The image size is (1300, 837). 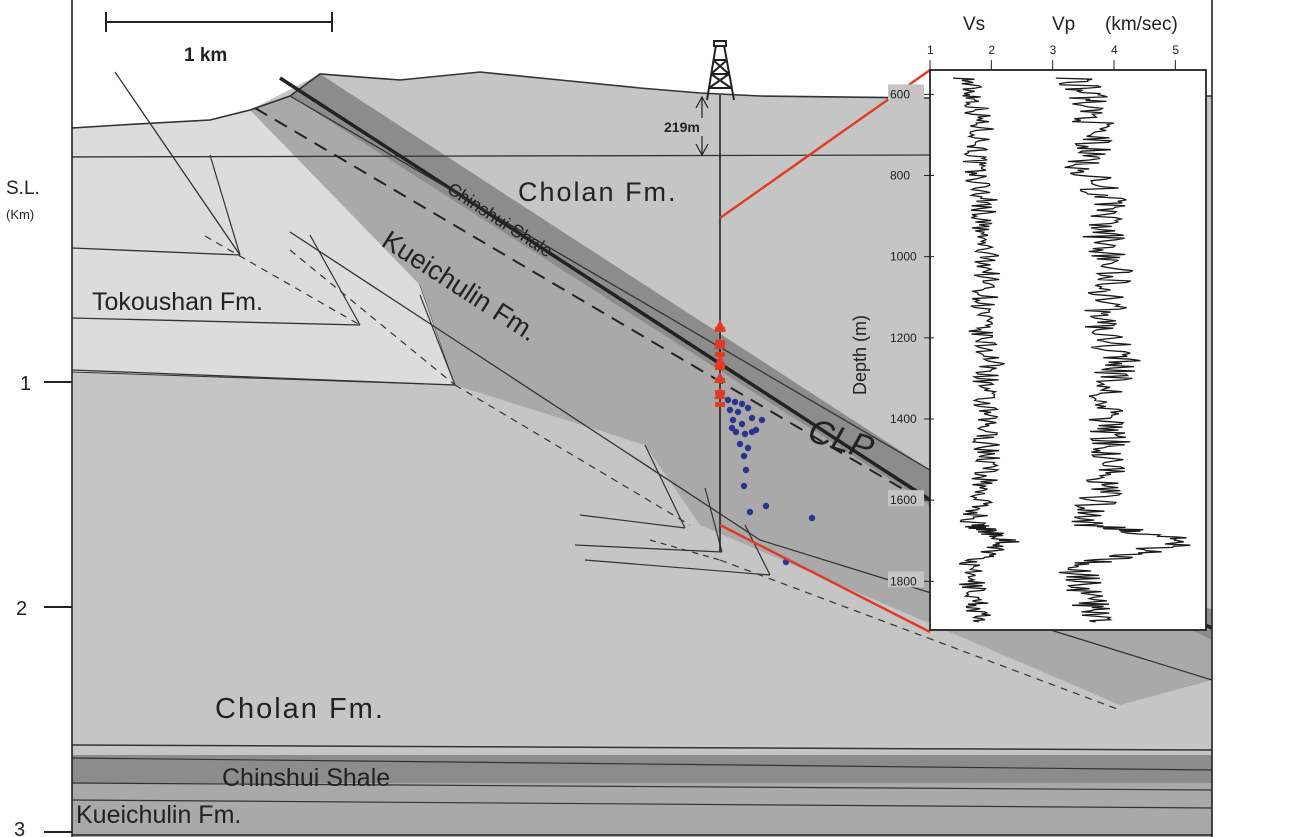 What do you see at coordinates (702, 150) in the screenshot?
I see `offset-arrow-bottom` at bounding box center [702, 150].